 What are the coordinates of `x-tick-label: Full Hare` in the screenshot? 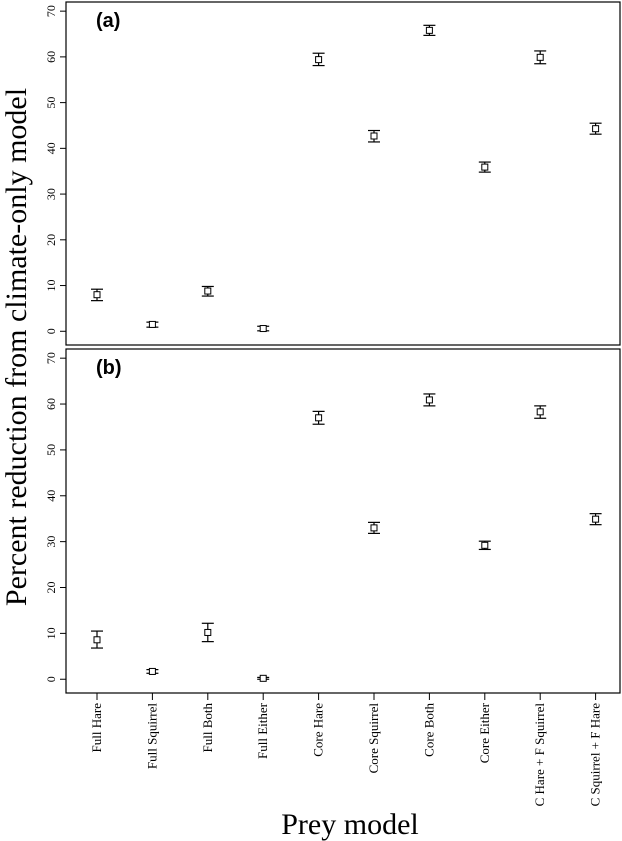 It's located at (96, 728).